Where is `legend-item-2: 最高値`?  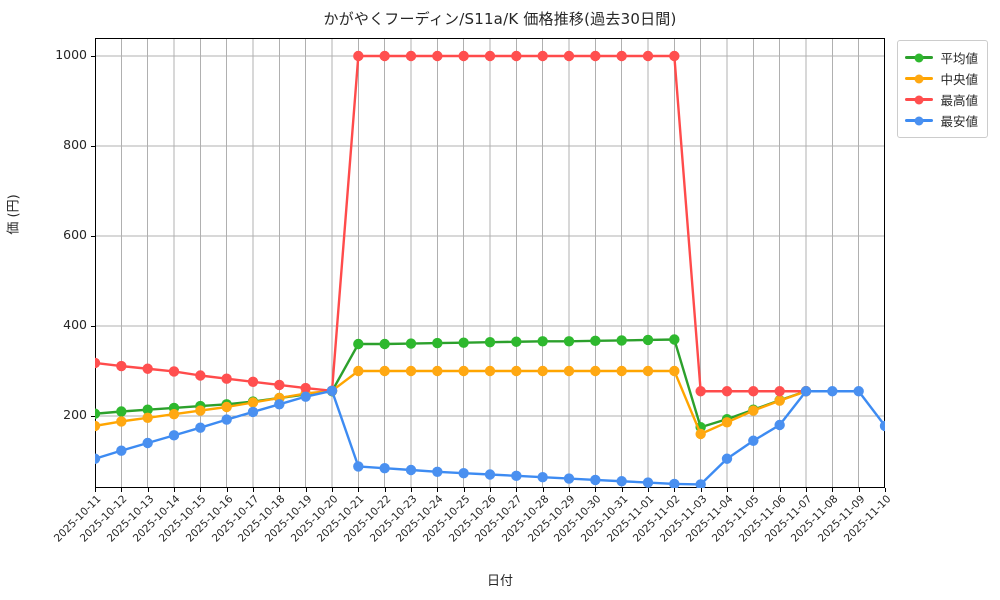
legend-item-2: 最高値 is located at coordinates (941, 99).